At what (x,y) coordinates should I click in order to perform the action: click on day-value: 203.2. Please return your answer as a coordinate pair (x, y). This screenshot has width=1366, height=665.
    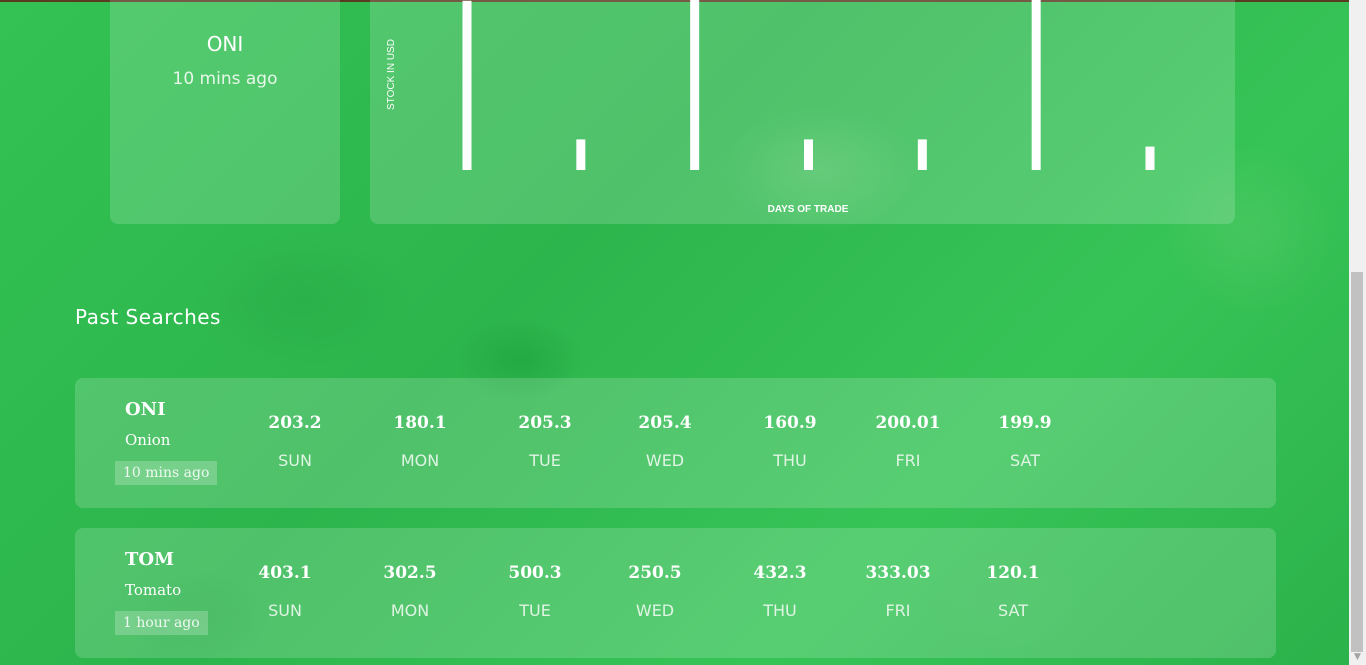
    Looking at the image, I should click on (295, 423).